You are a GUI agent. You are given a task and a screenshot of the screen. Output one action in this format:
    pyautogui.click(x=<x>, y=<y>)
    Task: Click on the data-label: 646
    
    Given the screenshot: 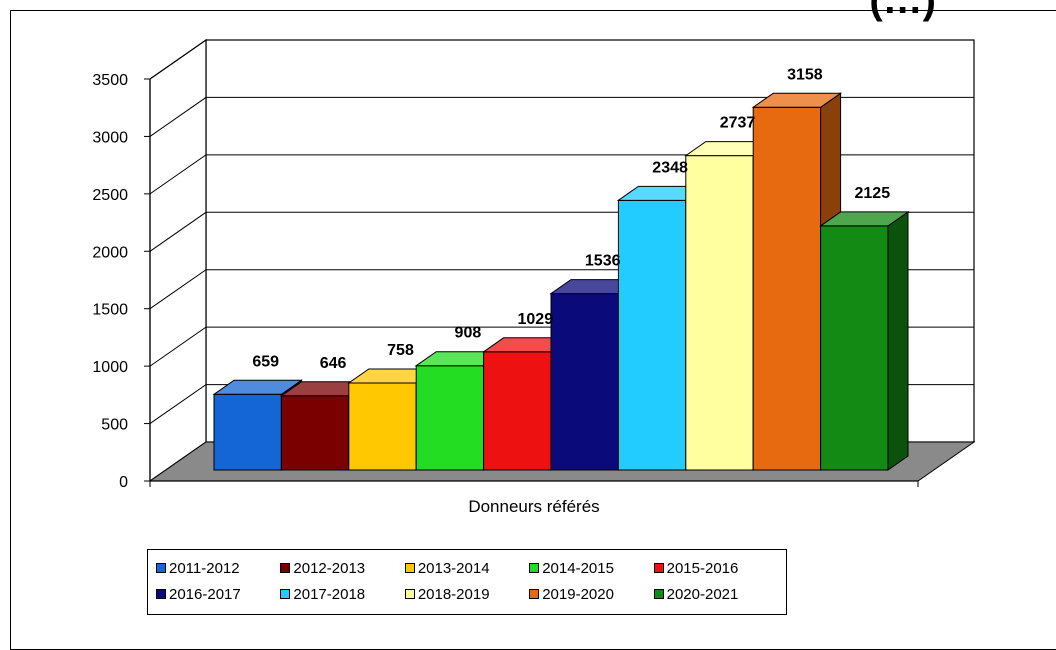 What is the action you would take?
    pyautogui.click(x=333, y=363)
    